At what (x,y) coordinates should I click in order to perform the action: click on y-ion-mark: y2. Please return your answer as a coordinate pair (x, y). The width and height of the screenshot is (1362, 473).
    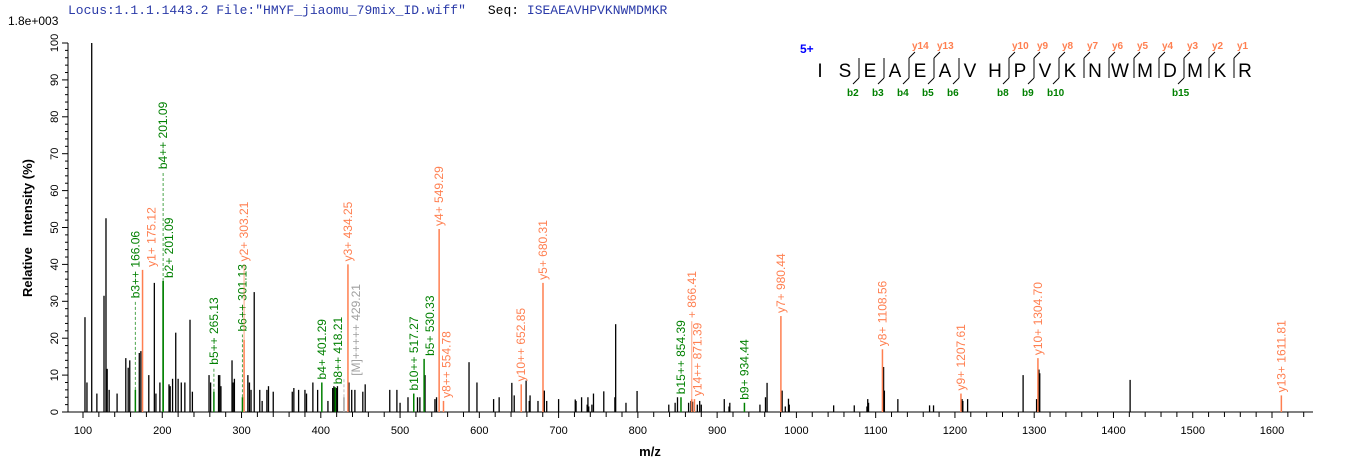
    Looking at the image, I should click on (1218, 46).